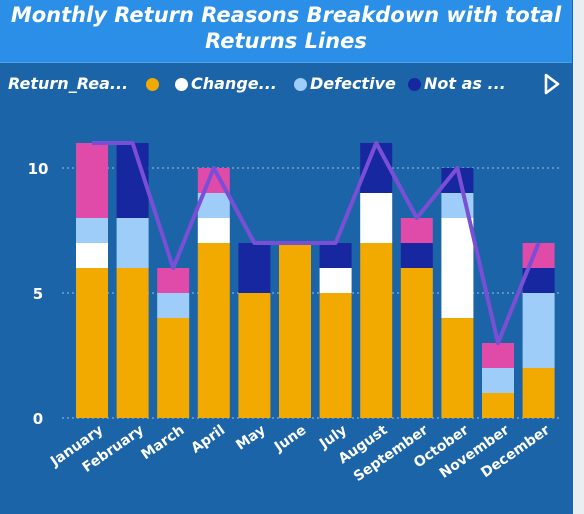  What do you see at coordinates (250, 438) in the screenshot?
I see `x-tick-label-may: May` at bounding box center [250, 438].